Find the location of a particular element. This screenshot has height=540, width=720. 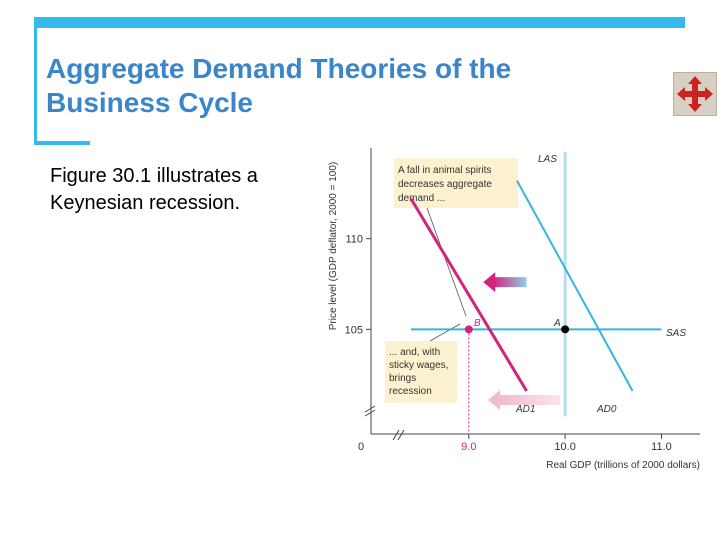

x-tick-label-0: 9.0 is located at coordinates (468, 447).